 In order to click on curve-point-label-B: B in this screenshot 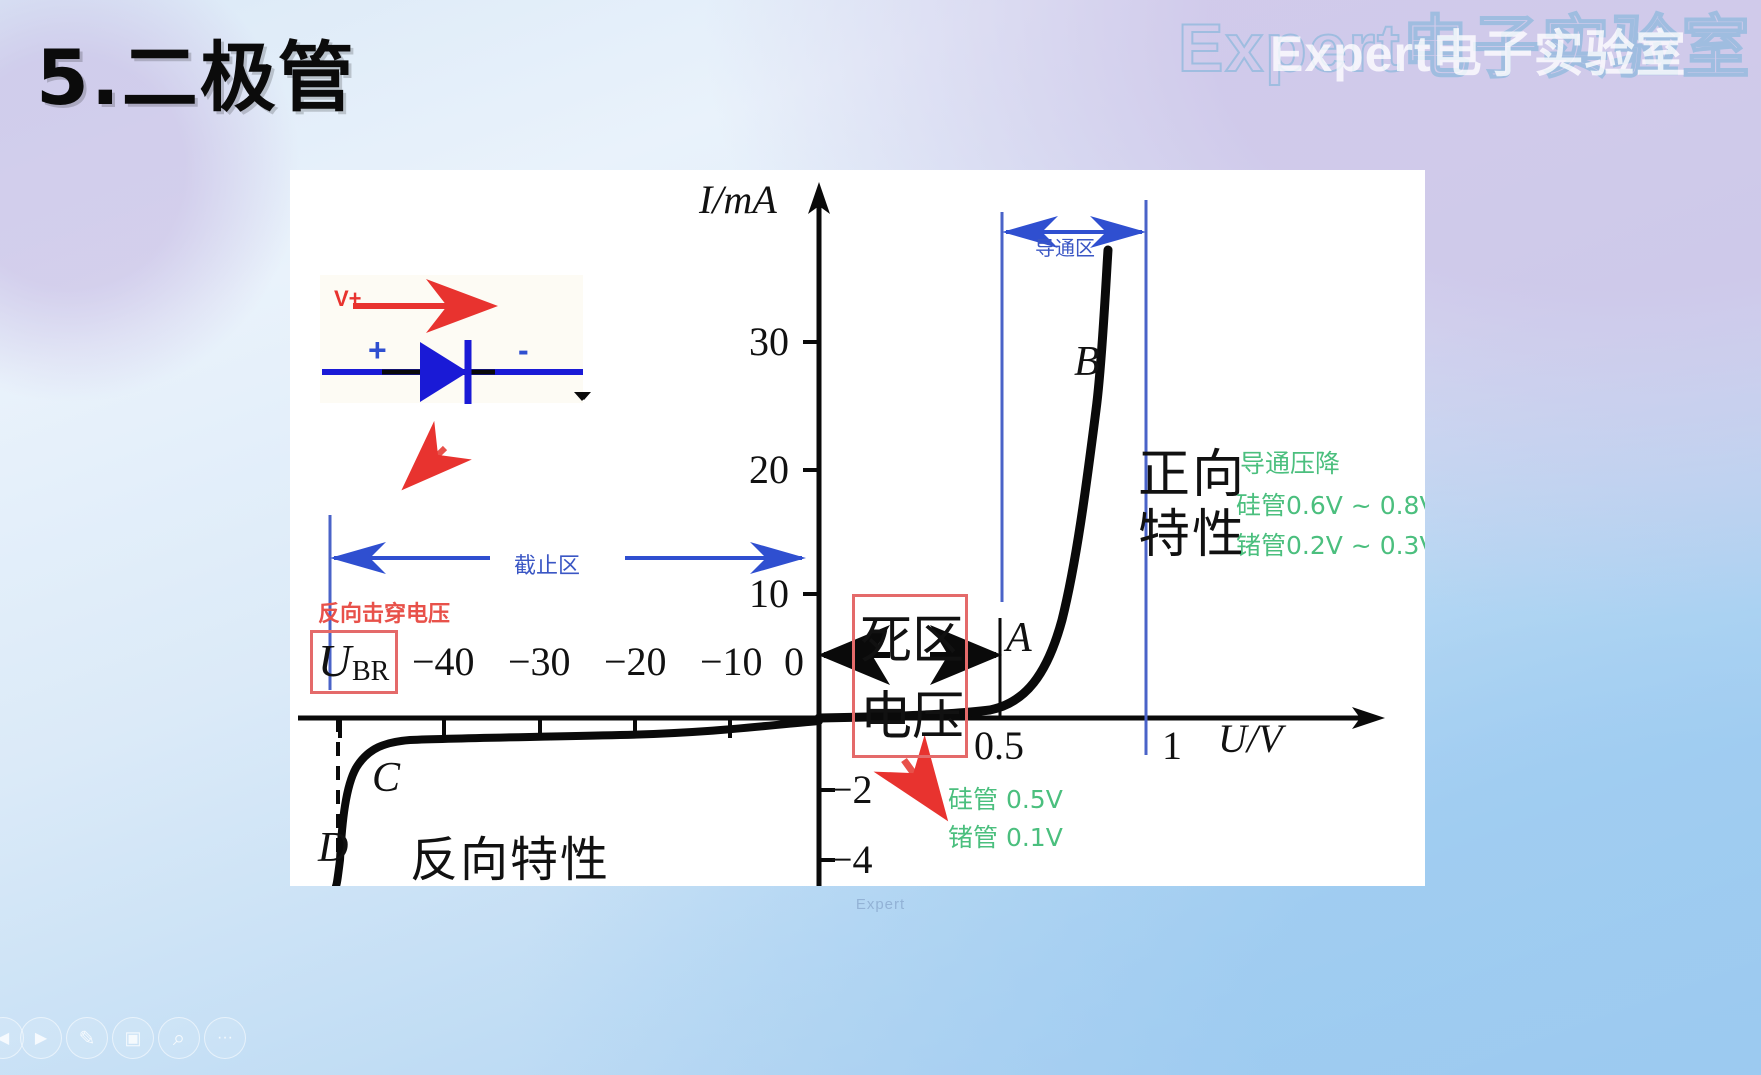, I will do `click(1087, 362)`.